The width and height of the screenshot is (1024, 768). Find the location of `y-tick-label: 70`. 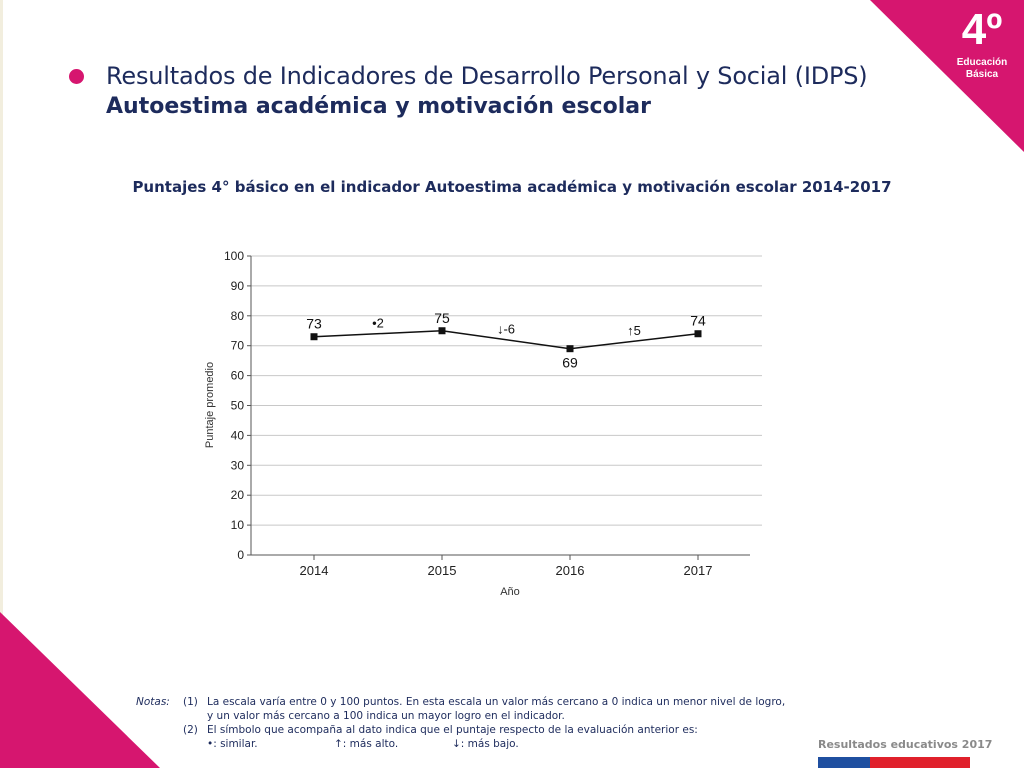

y-tick-label: 70 is located at coordinates (238, 346).